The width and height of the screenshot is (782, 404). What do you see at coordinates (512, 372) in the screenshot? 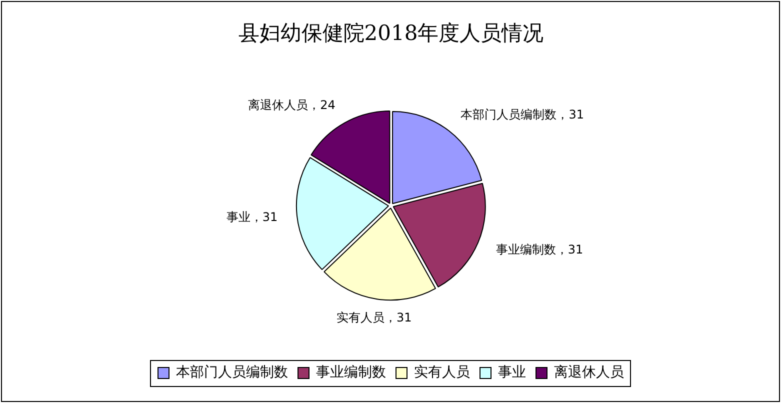
I see `legend-label: 事业` at bounding box center [512, 372].